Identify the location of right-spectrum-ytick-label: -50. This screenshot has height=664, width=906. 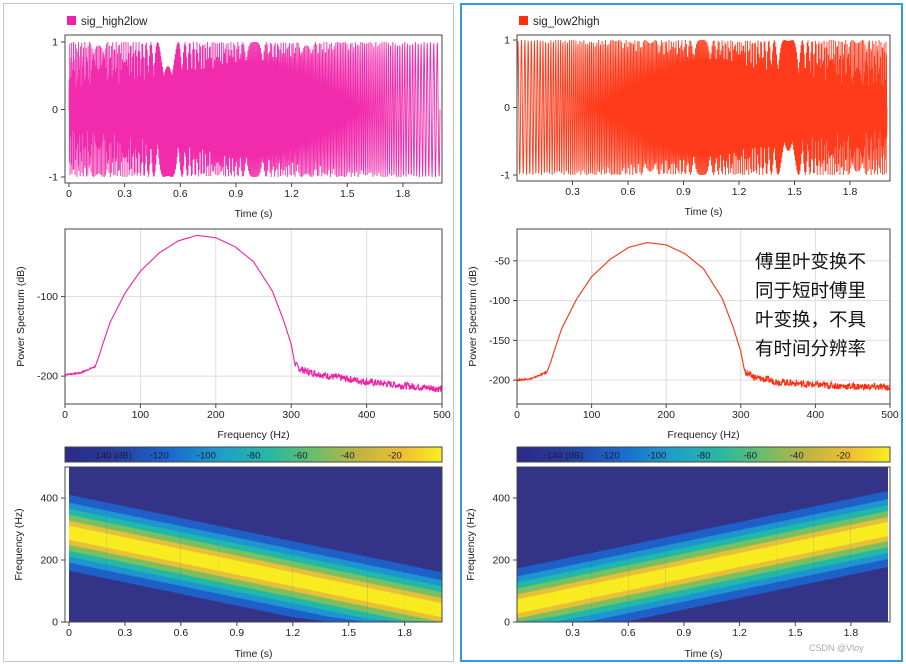
(502, 261).